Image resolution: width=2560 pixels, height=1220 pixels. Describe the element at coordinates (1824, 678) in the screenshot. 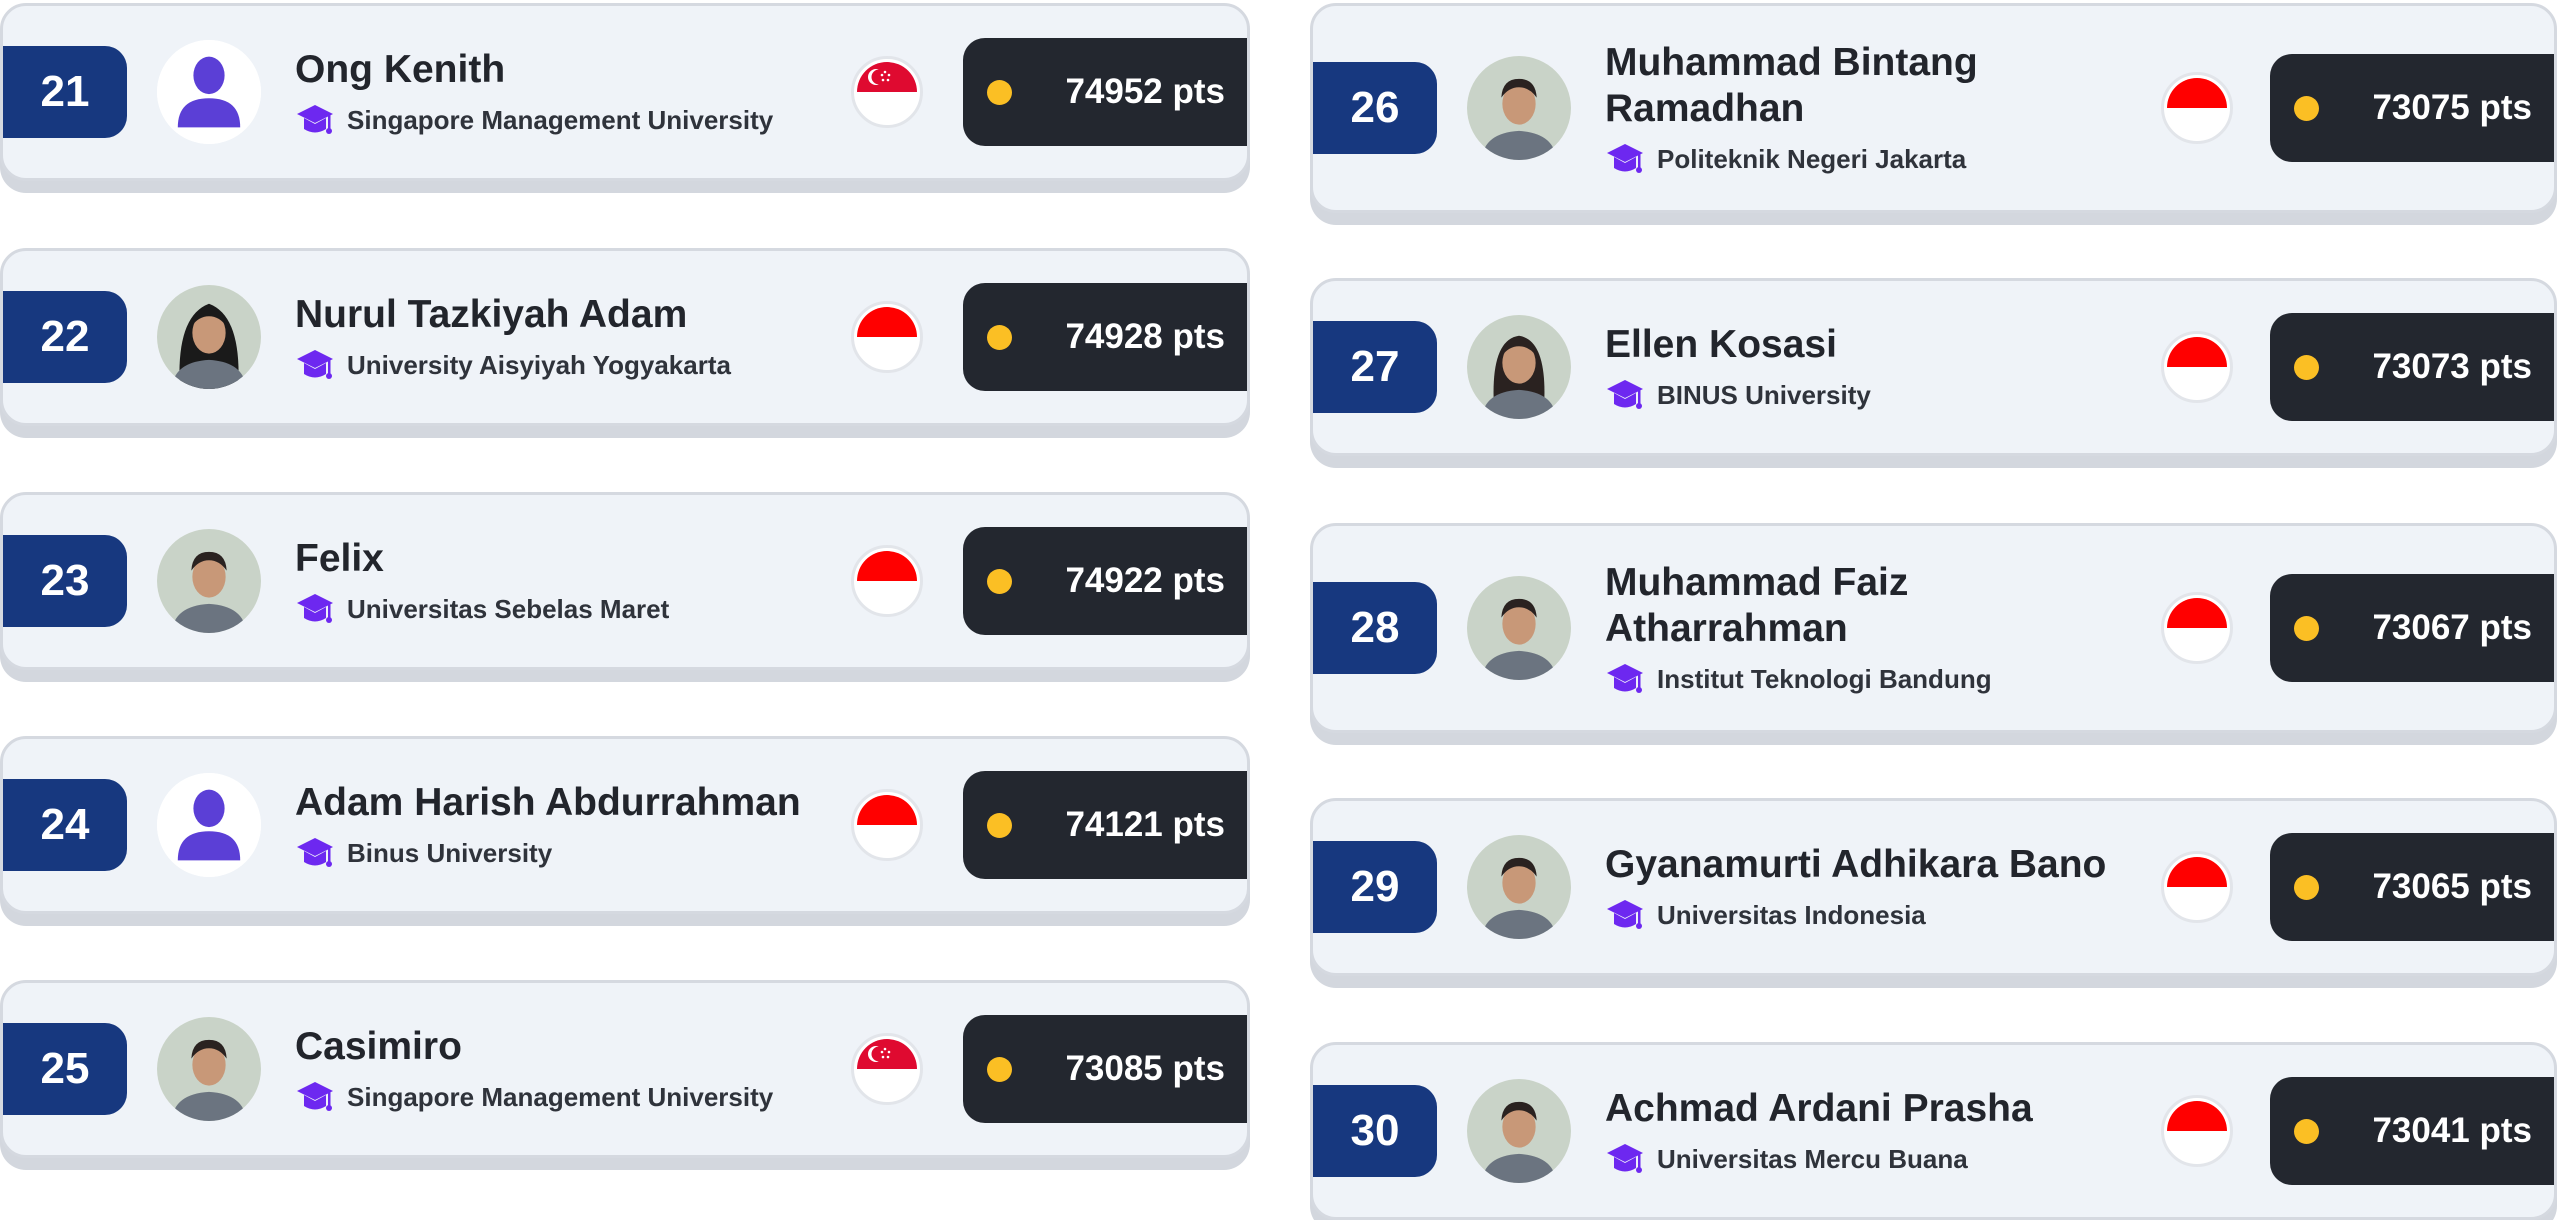

I see `university-name: Institut Teknologi Bandung` at that location.